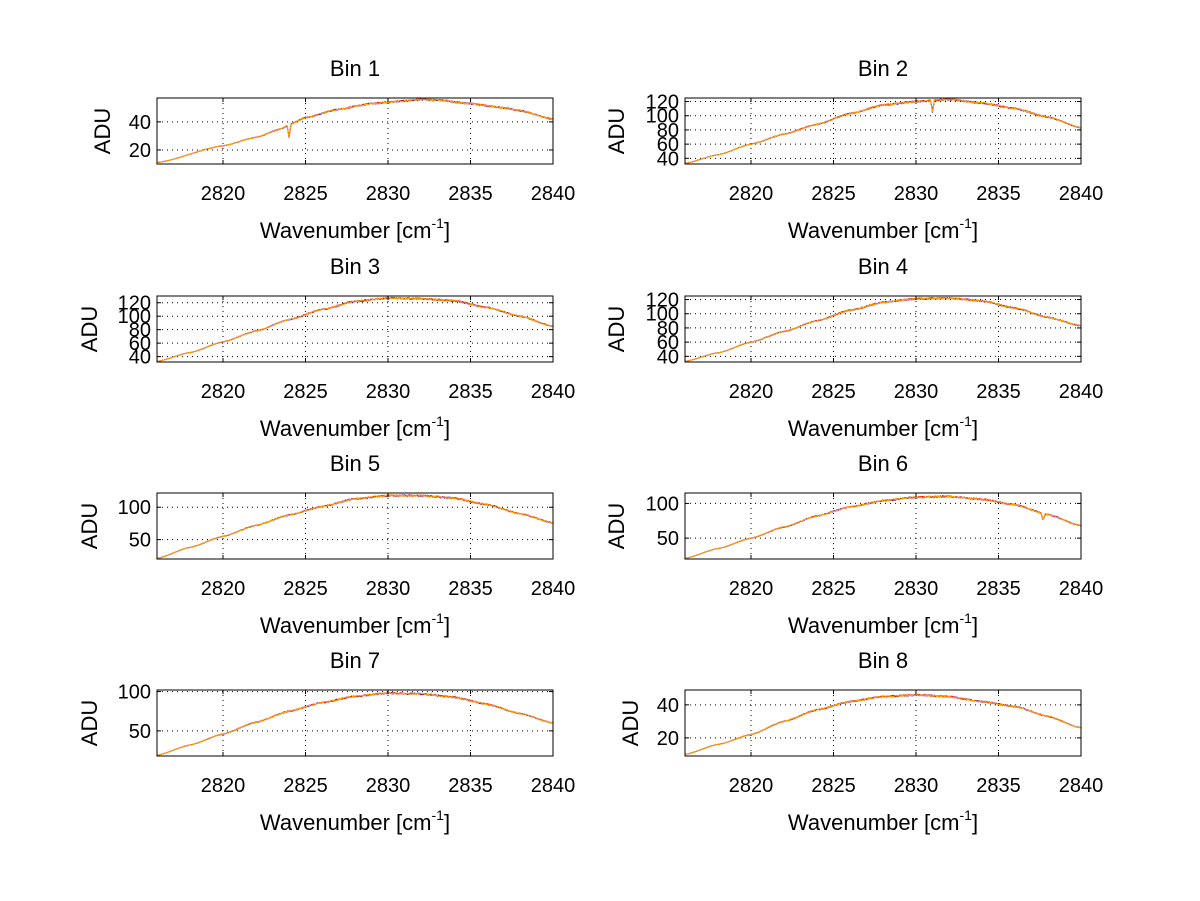  Describe the element at coordinates (355, 266) in the screenshot. I see `subplot-title: Bin 3` at that location.